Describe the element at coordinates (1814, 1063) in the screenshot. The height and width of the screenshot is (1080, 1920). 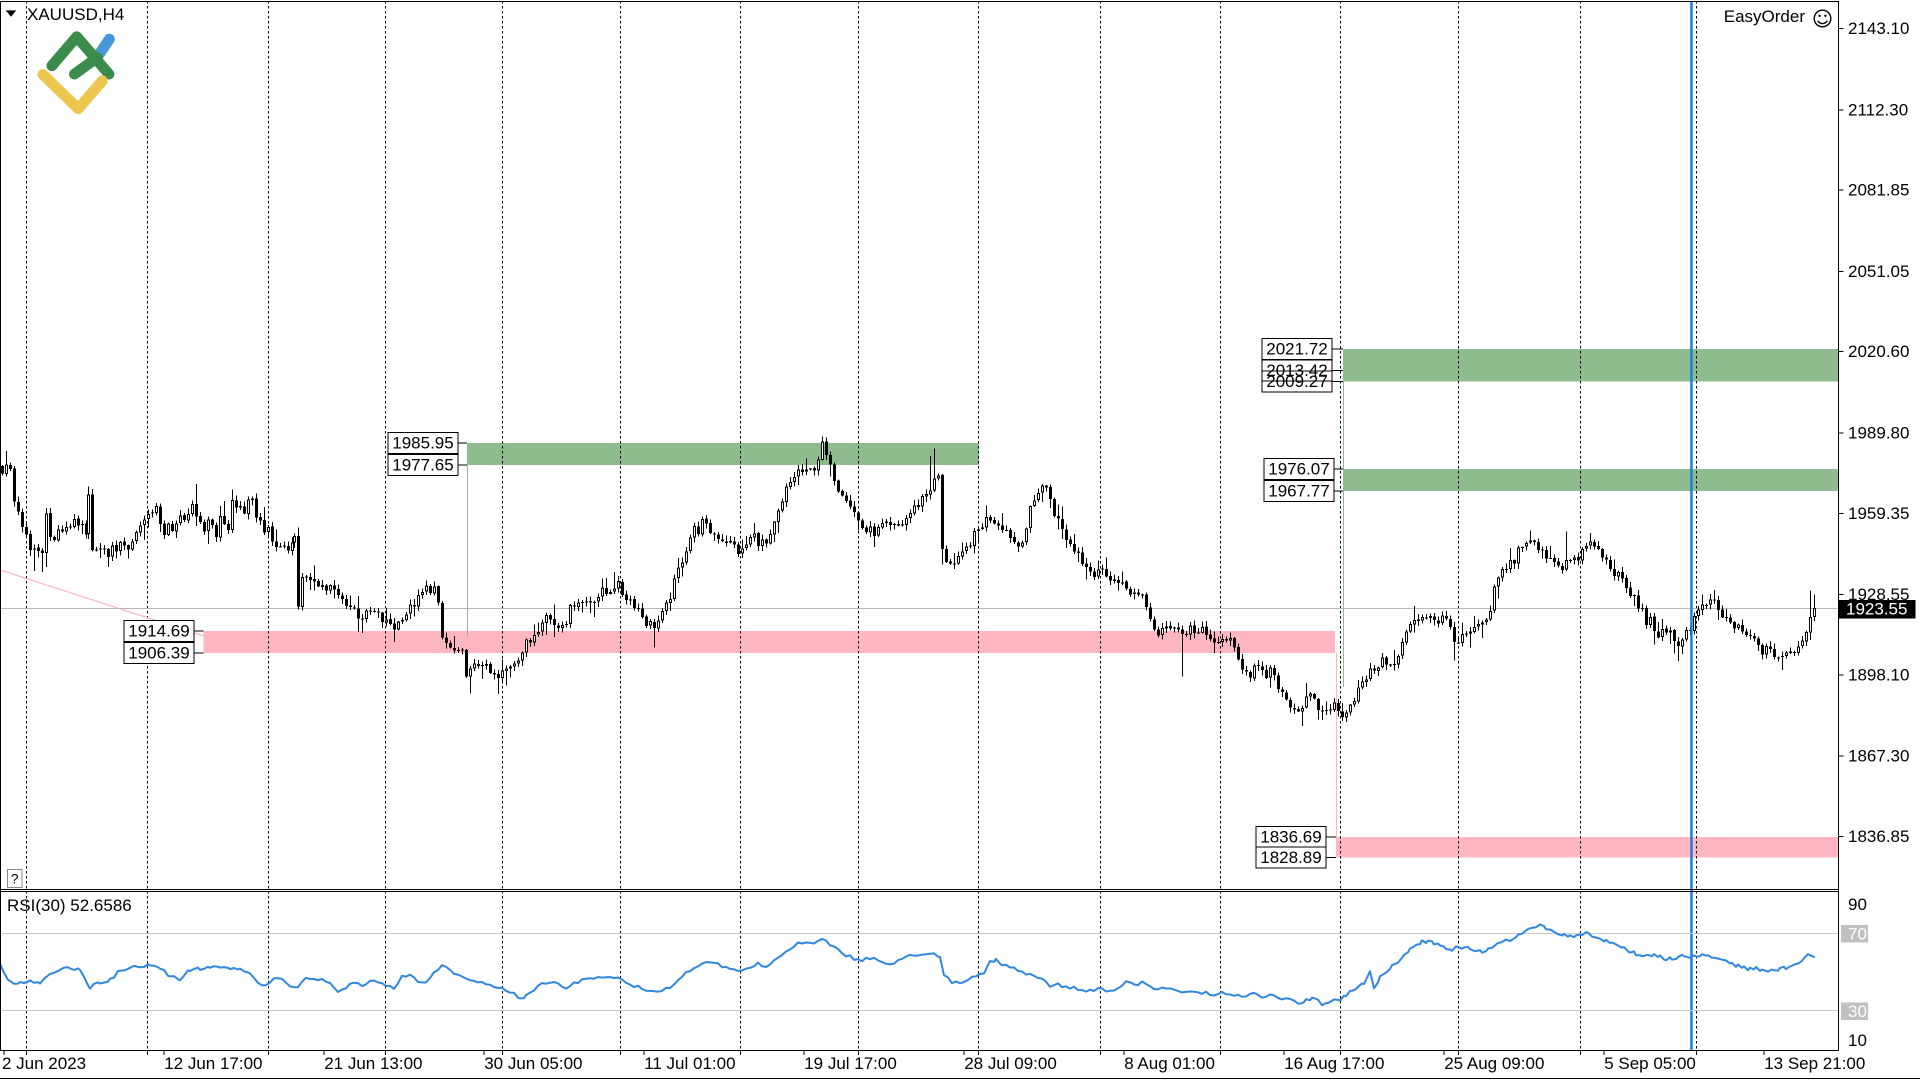
I see `svg-text: 13 Sep 21:00` at that location.